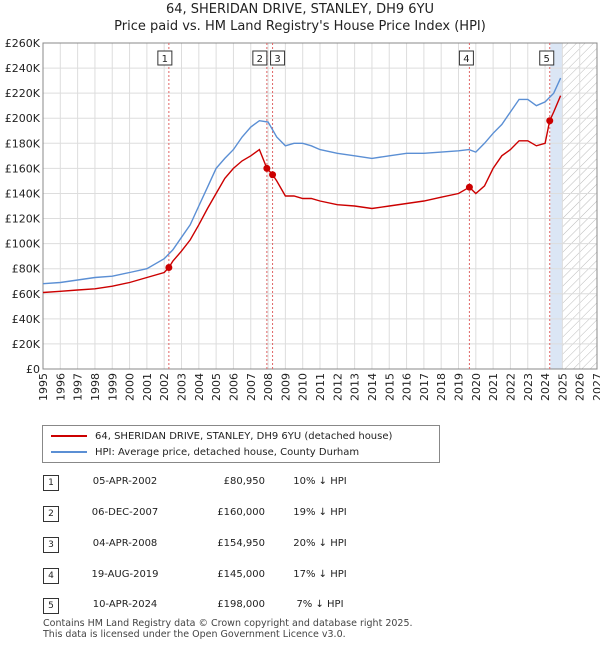 Image resolution: width=600 pixels, height=650 pixels. Describe the element at coordinates (147, 387) in the screenshot. I see `x-tick-label: 2001` at that location.